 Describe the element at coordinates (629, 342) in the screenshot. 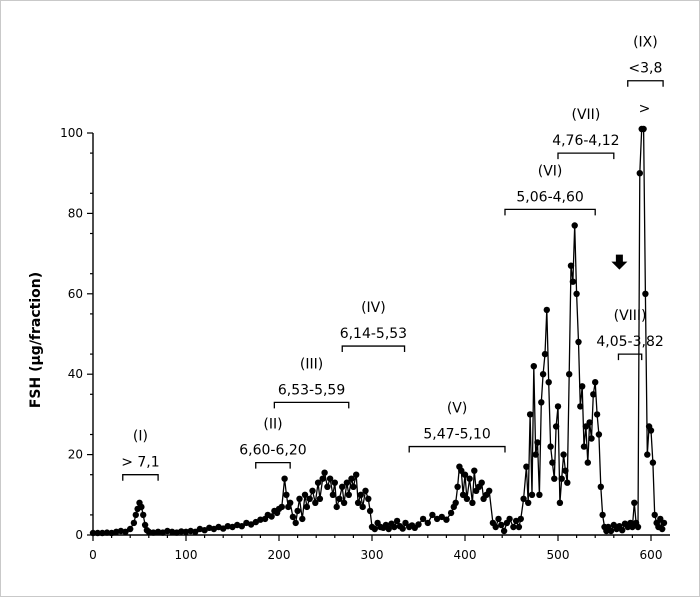

I see `annotation-range: 4,05-3,82` at that location.